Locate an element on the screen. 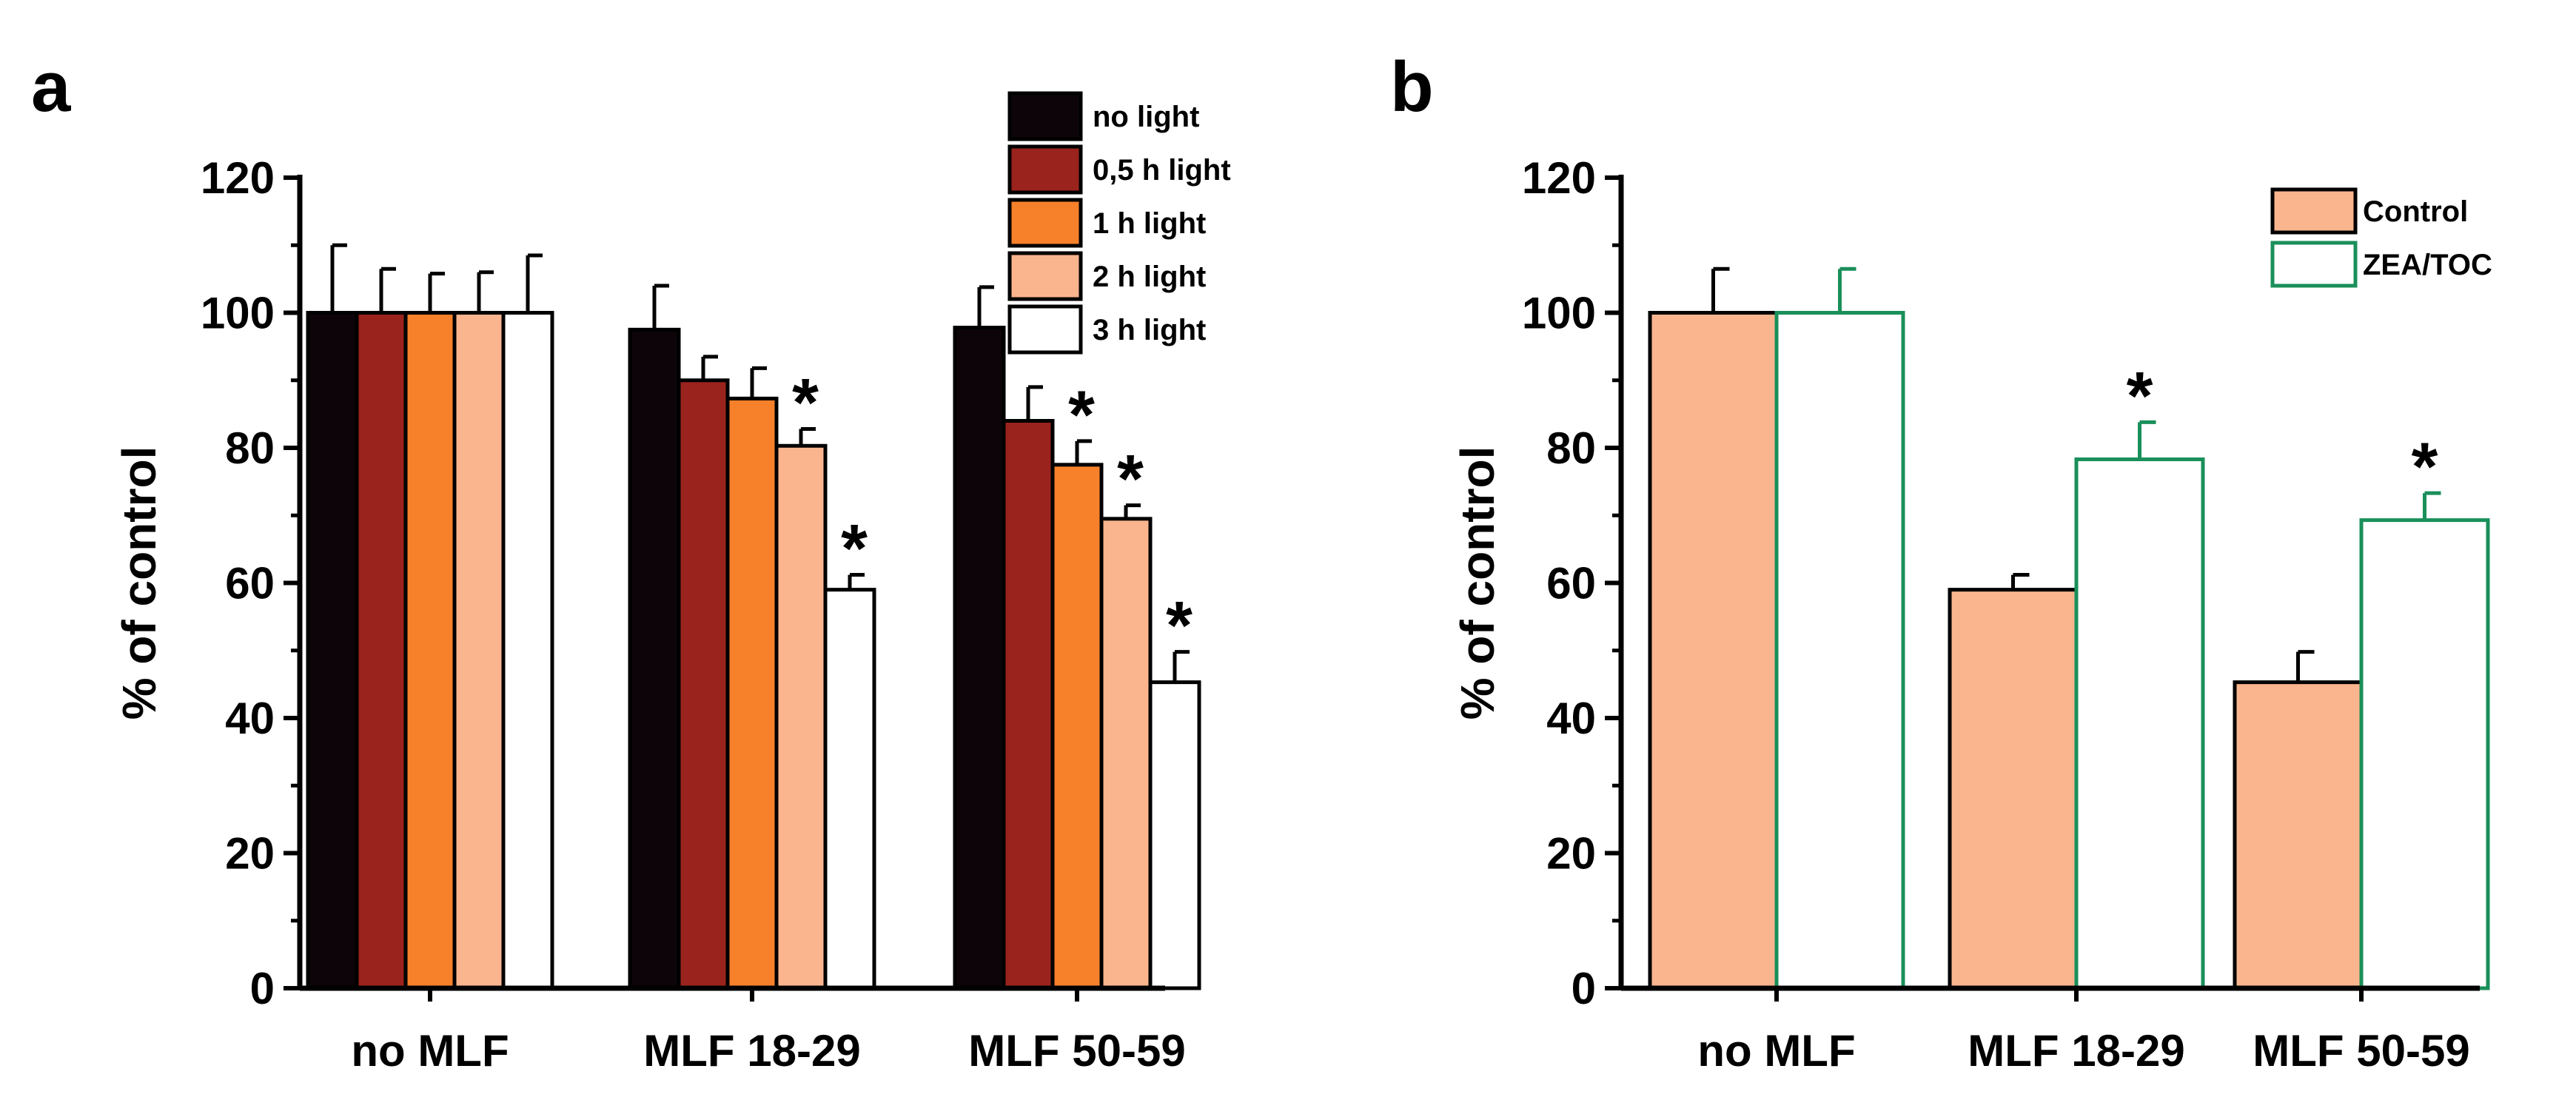 Image resolution: width=2576 pixels, height=1100 pixels. legend-label: 0,5 h light is located at coordinates (1162, 170).